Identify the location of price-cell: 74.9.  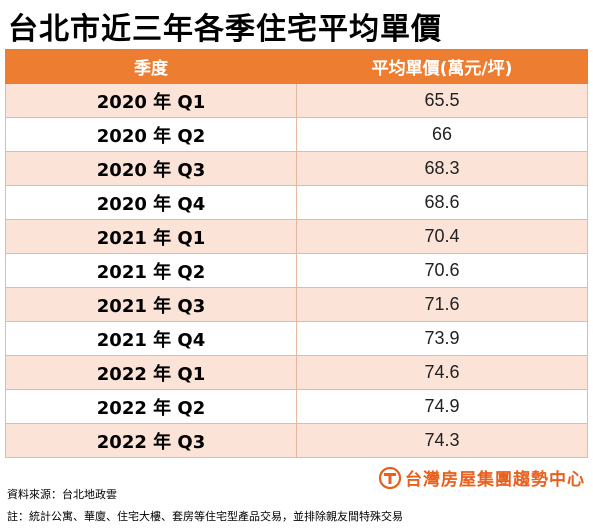
(442, 406).